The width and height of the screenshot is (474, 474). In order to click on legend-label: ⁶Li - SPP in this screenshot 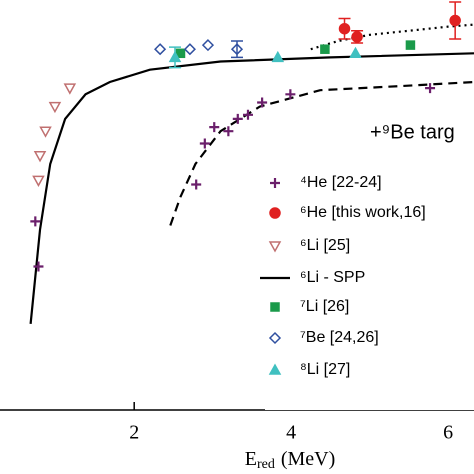, I will do `click(332, 277)`.